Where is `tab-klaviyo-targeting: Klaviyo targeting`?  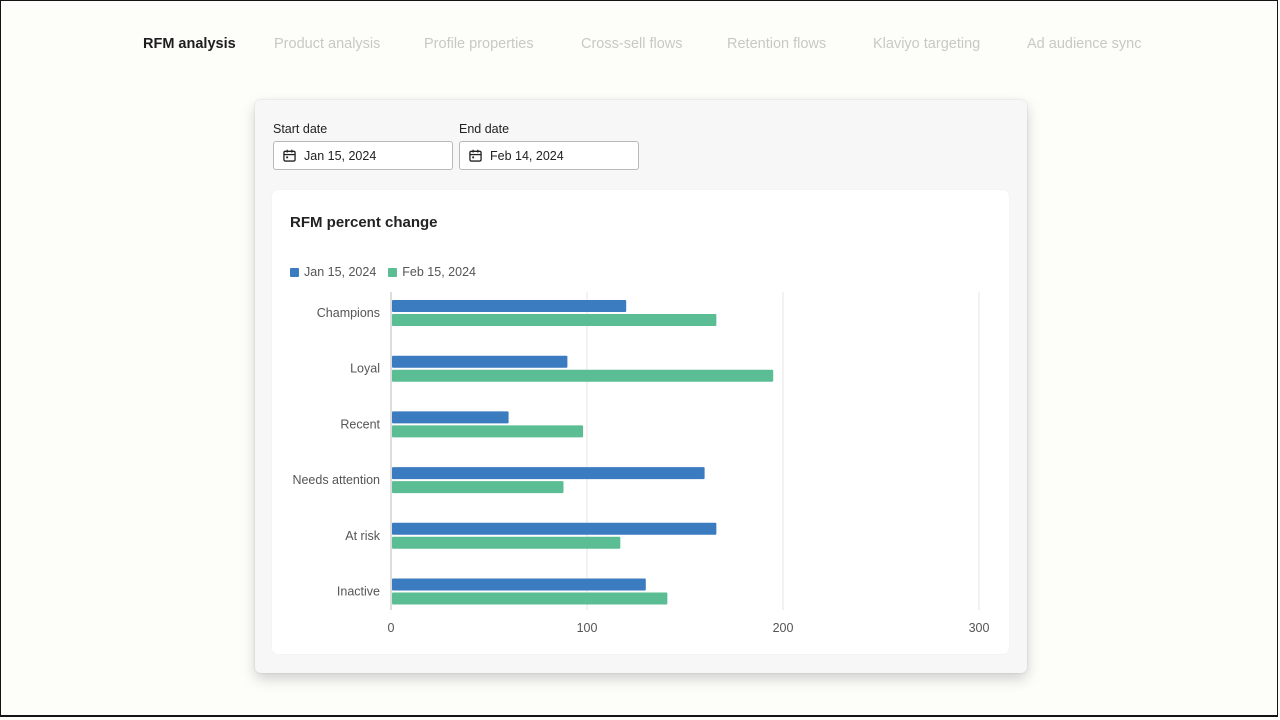 tab-klaviyo-targeting: Klaviyo targeting is located at coordinates (927, 44).